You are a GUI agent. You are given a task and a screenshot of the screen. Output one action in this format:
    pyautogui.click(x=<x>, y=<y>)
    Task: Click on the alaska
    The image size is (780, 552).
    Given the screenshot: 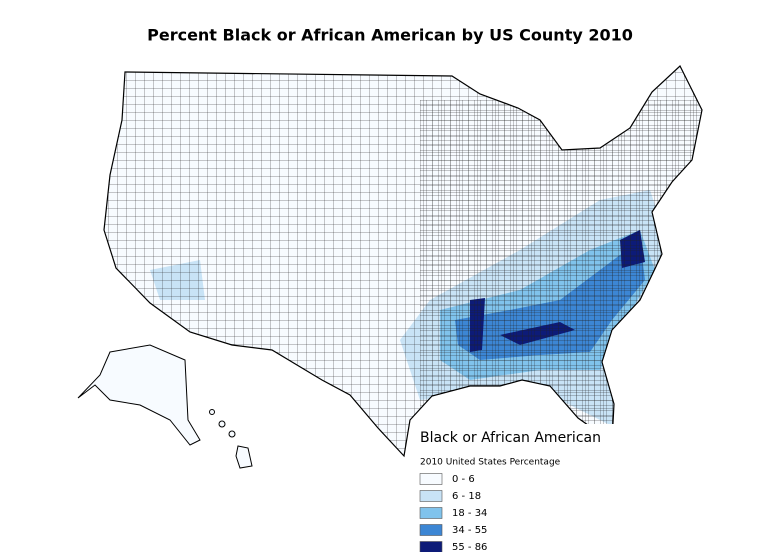 What is the action you would take?
    pyautogui.click(x=139, y=395)
    